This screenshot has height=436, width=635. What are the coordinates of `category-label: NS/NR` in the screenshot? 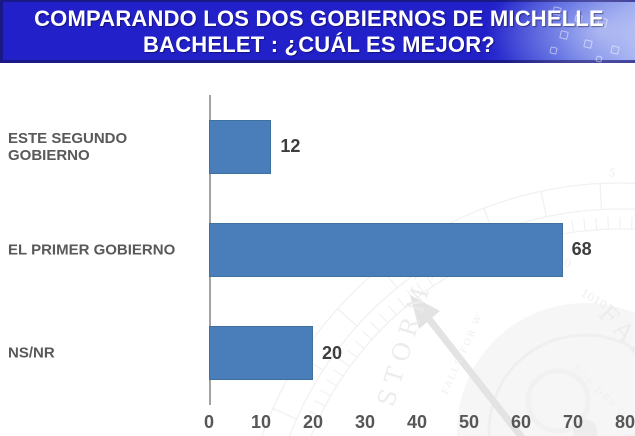 It's located at (31, 353).